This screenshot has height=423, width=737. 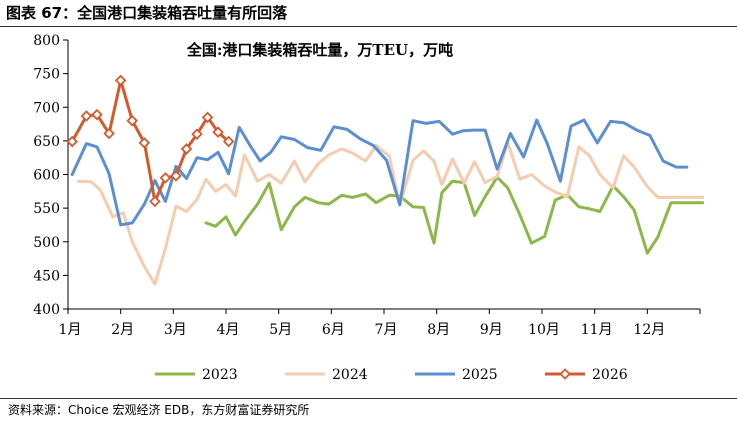 What do you see at coordinates (565, 374) in the screenshot?
I see `legend-marker-2026` at bounding box center [565, 374].